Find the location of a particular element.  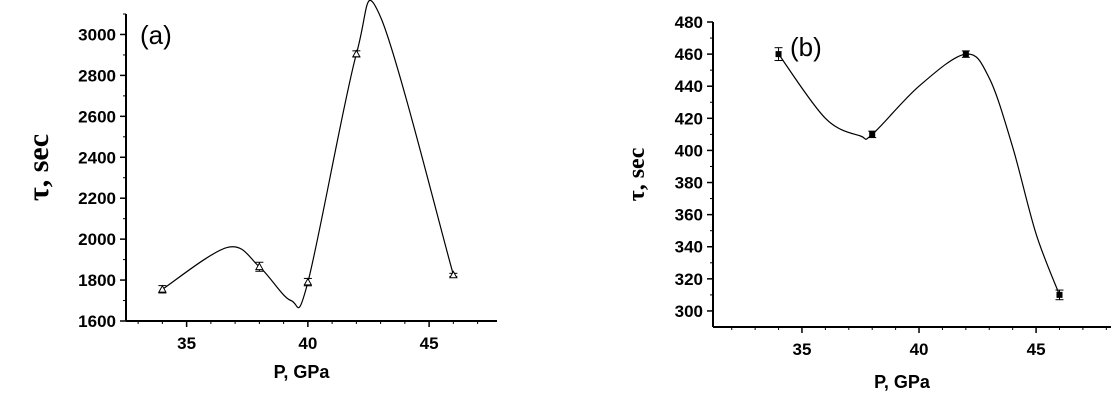

y-tick-label: 2400 is located at coordinates (97, 157).